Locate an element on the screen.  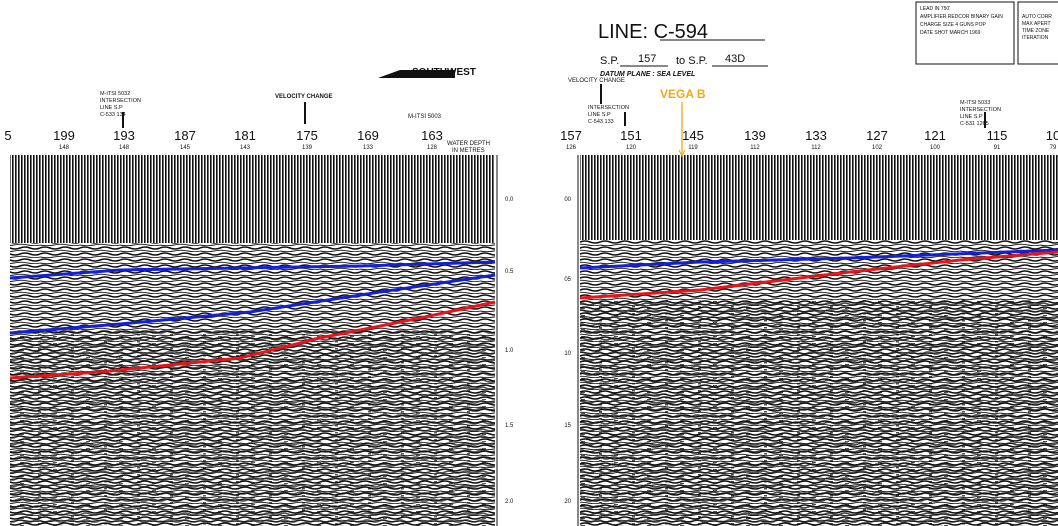
water-depth: WATER DEPTH is located at coordinates (468, 144).